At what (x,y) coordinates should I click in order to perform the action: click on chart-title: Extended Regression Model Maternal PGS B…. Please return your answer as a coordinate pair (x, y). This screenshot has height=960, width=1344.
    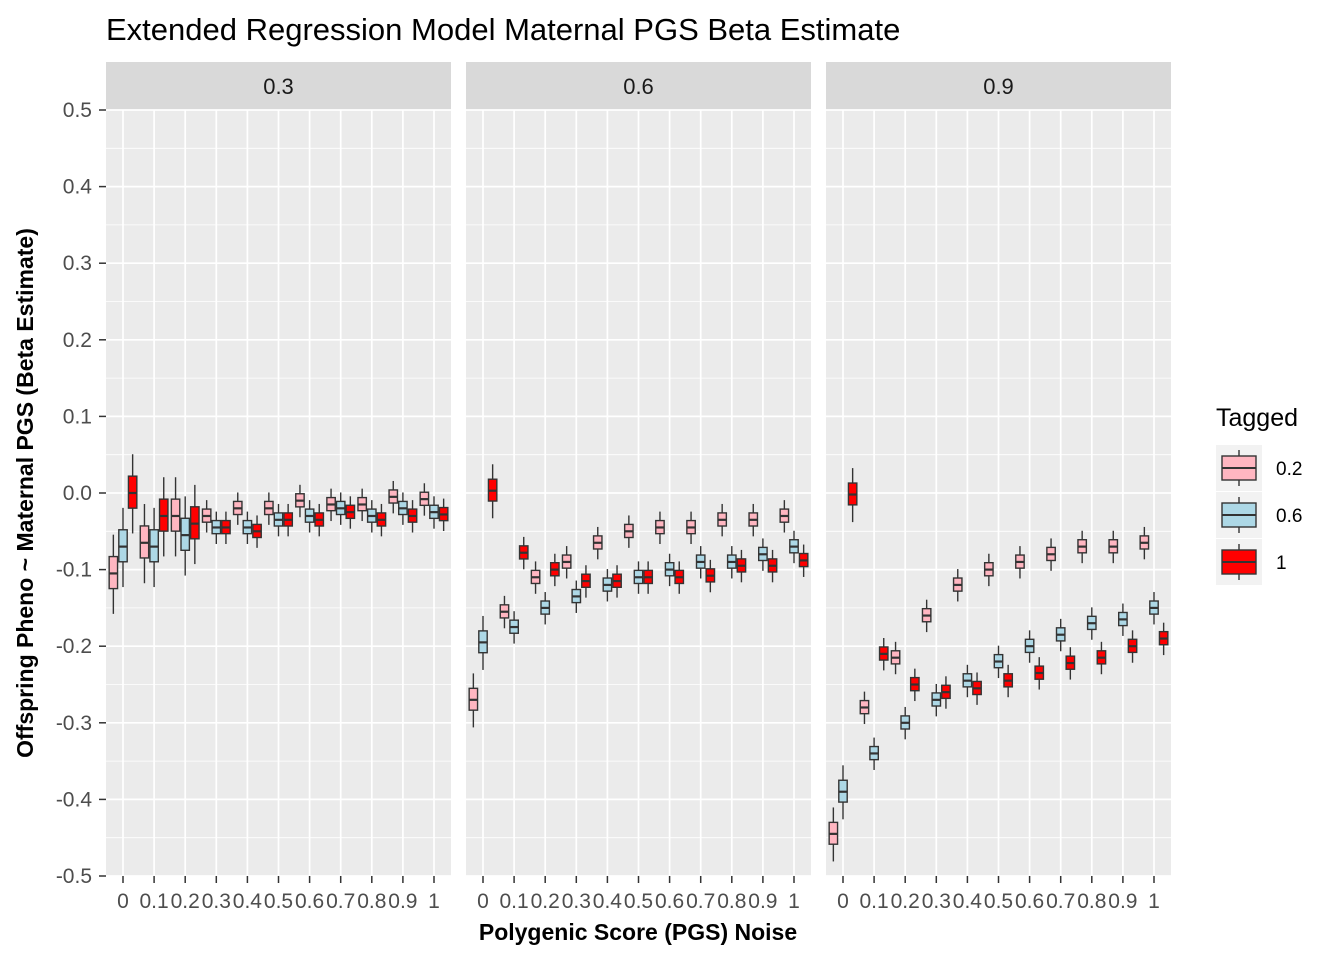
    Looking at the image, I should click on (503, 29).